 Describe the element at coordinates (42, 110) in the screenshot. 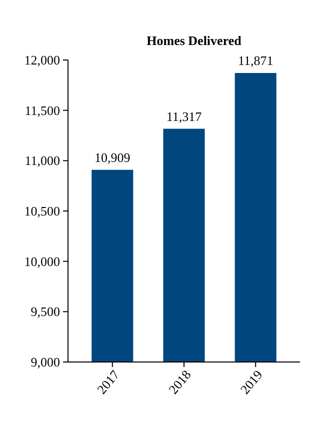

I see `y-tick-label: 11,500` at that location.